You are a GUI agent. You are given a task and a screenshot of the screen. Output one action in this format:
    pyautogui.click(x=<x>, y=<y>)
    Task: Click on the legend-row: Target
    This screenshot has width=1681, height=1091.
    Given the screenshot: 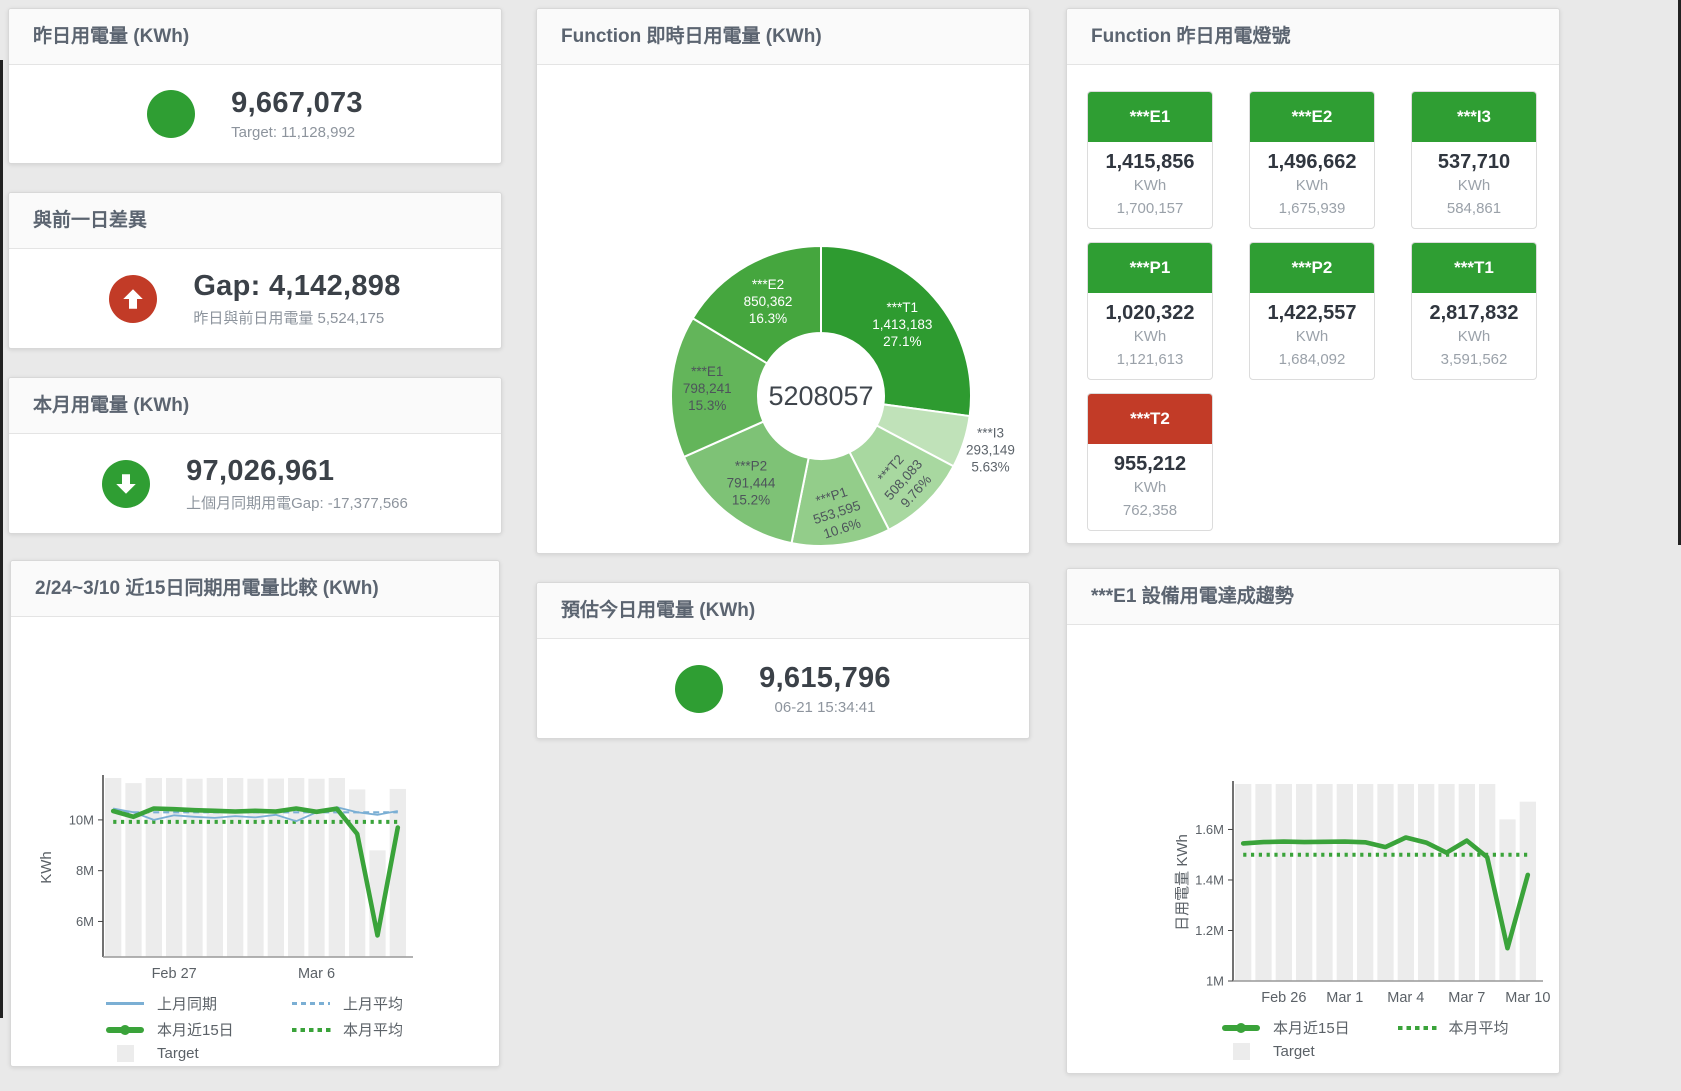 What is the action you would take?
    pyautogui.click(x=1390, y=1051)
    